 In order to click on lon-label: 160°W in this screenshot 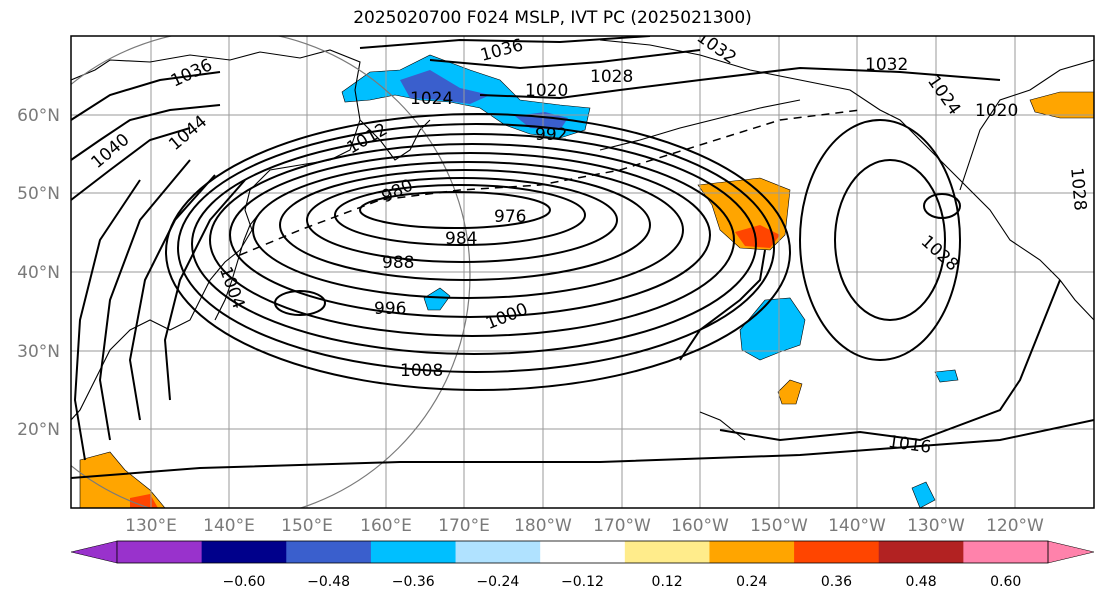, I will do `click(700, 526)`.